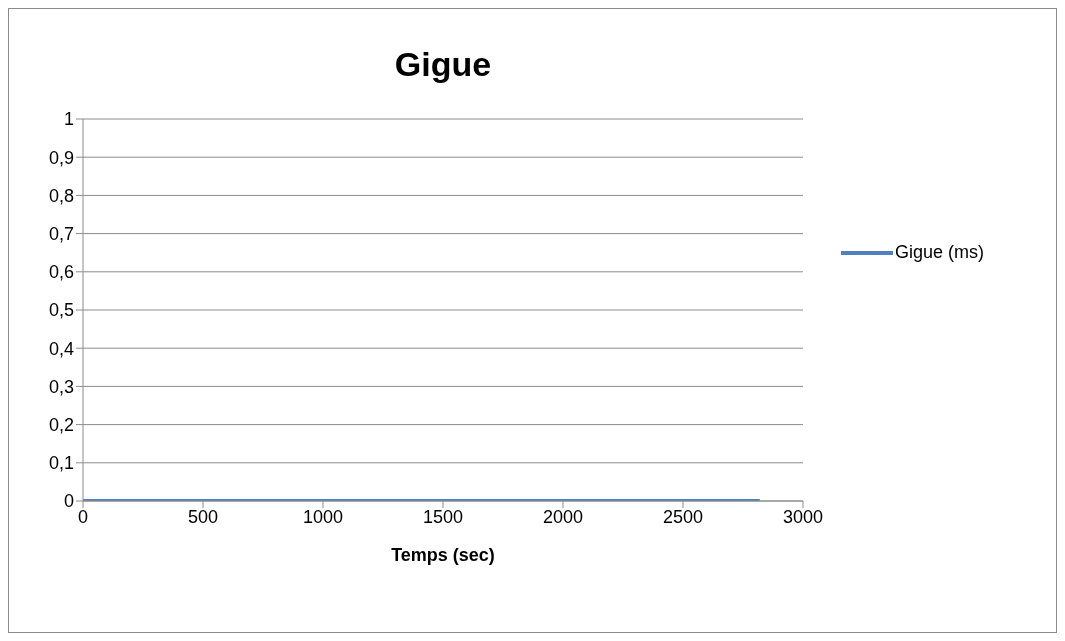  I want to click on y-tick-label: 0,8, so click(61, 195).